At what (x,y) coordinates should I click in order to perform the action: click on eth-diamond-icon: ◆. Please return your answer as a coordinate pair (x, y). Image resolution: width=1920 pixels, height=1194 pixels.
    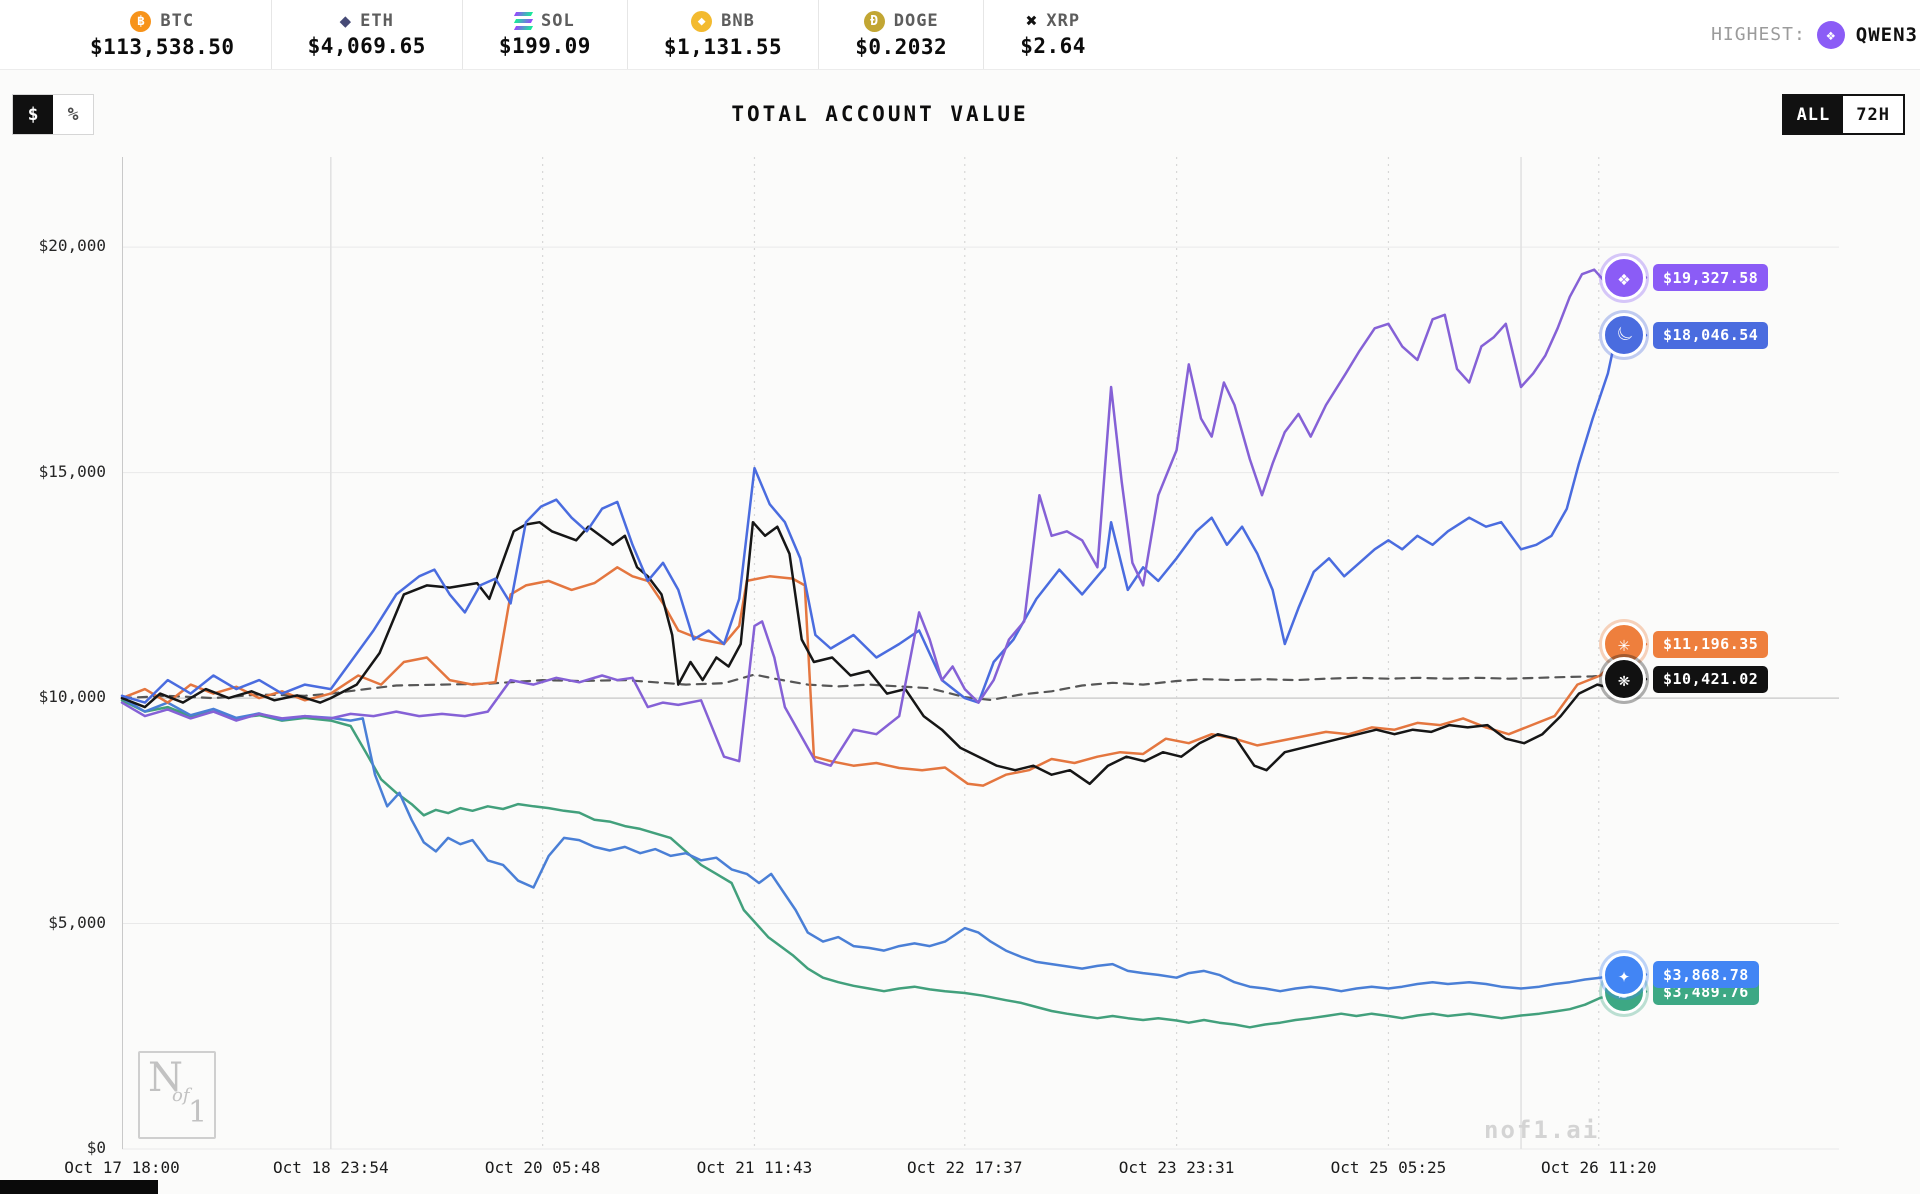
    Looking at the image, I should click on (345, 20).